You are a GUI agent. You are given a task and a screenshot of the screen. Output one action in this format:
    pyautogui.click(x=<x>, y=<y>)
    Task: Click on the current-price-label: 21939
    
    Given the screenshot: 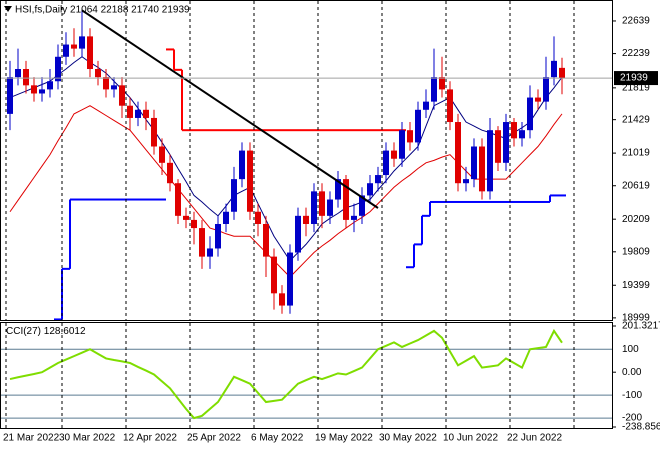 What is the action you would take?
    pyautogui.click(x=634, y=78)
    